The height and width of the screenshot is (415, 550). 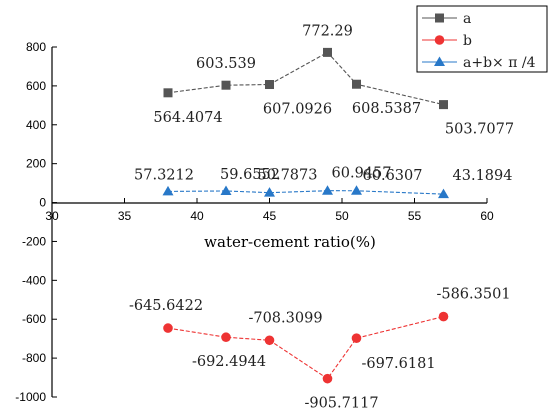 What do you see at coordinates (229, 362) in the screenshot?
I see `data-label: -692.4944` at bounding box center [229, 362].